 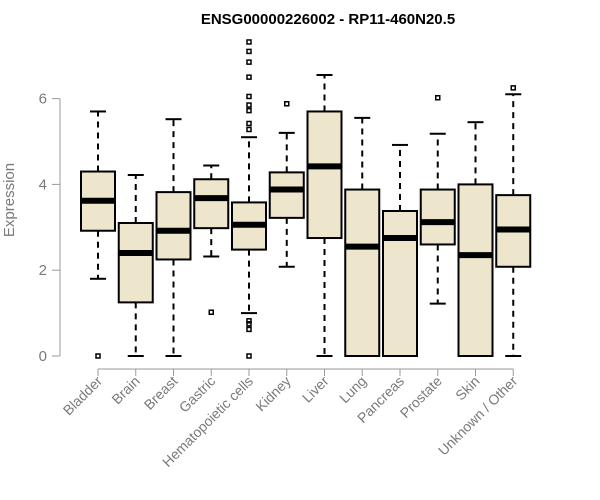 I want to click on y-tick-label: 4, so click(x=43, y=184).